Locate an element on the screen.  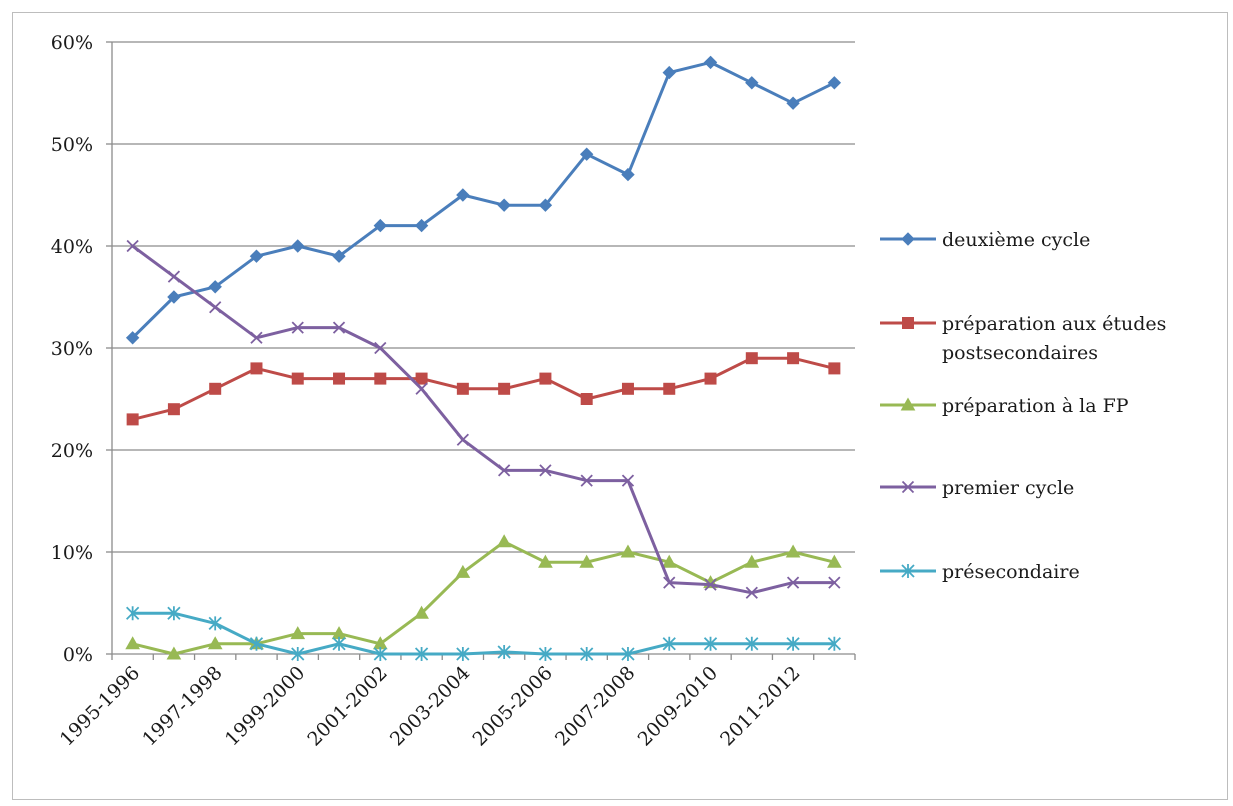
x-tick-label: 1997-1998 is located at coordinates (182, 706).